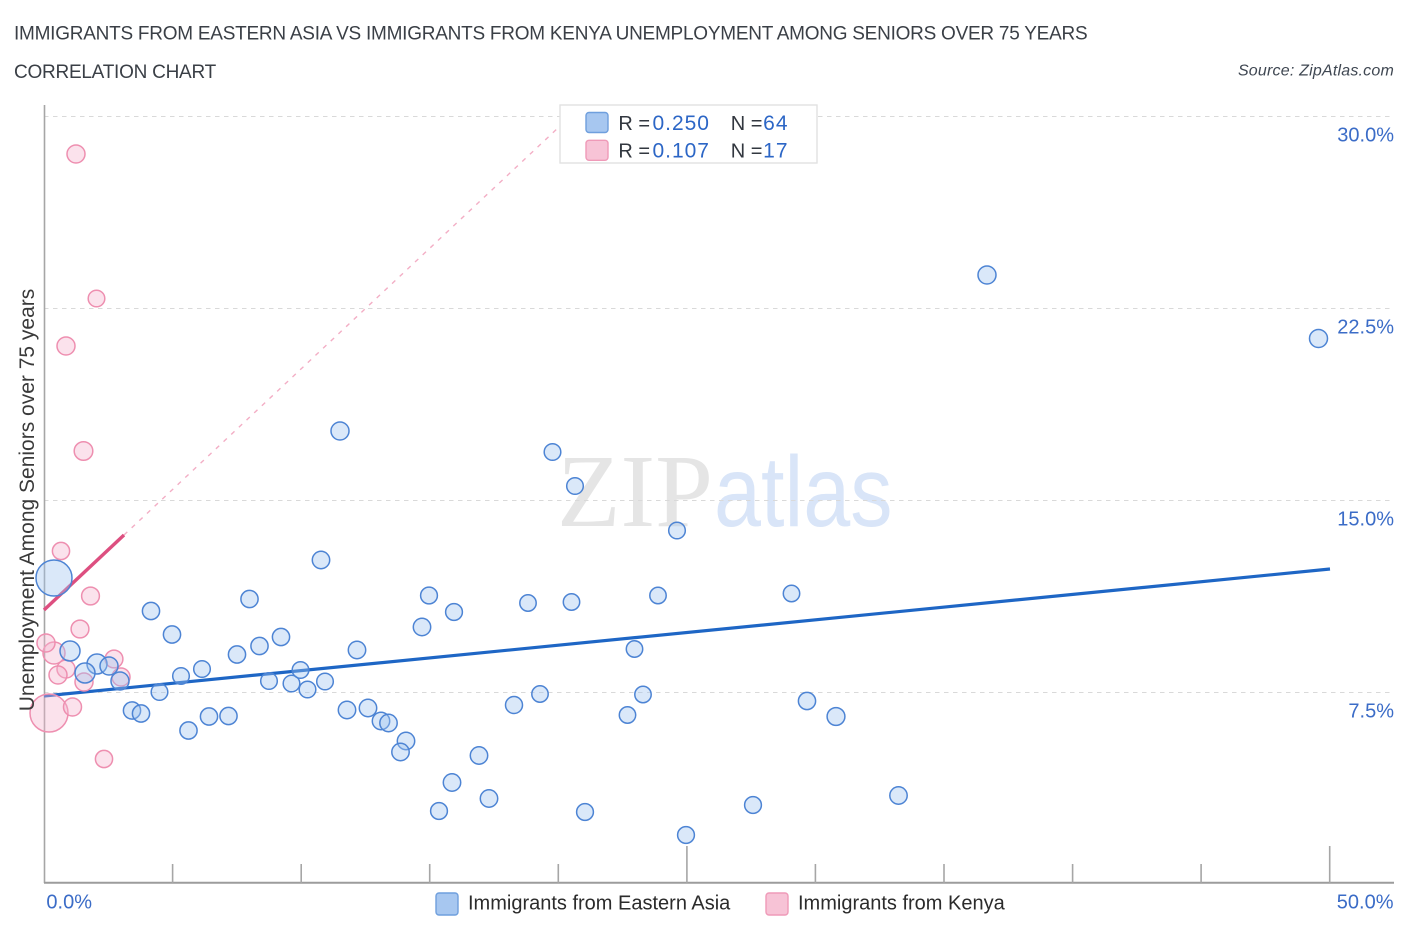 Image resolution: width=1406 pixels, height=930 pixels. What do you see at coordinates (803, 491) in the screenshot?
I see `svg-text: atlas` at bounding box center [803, 491].